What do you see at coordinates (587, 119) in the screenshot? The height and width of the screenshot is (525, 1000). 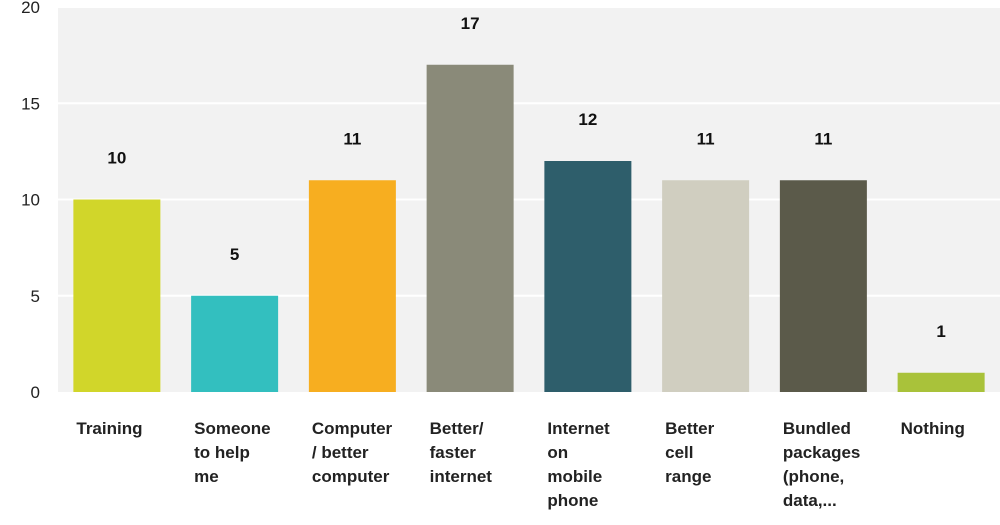 I see `data-label: 12` at bounding box center [587, 119].